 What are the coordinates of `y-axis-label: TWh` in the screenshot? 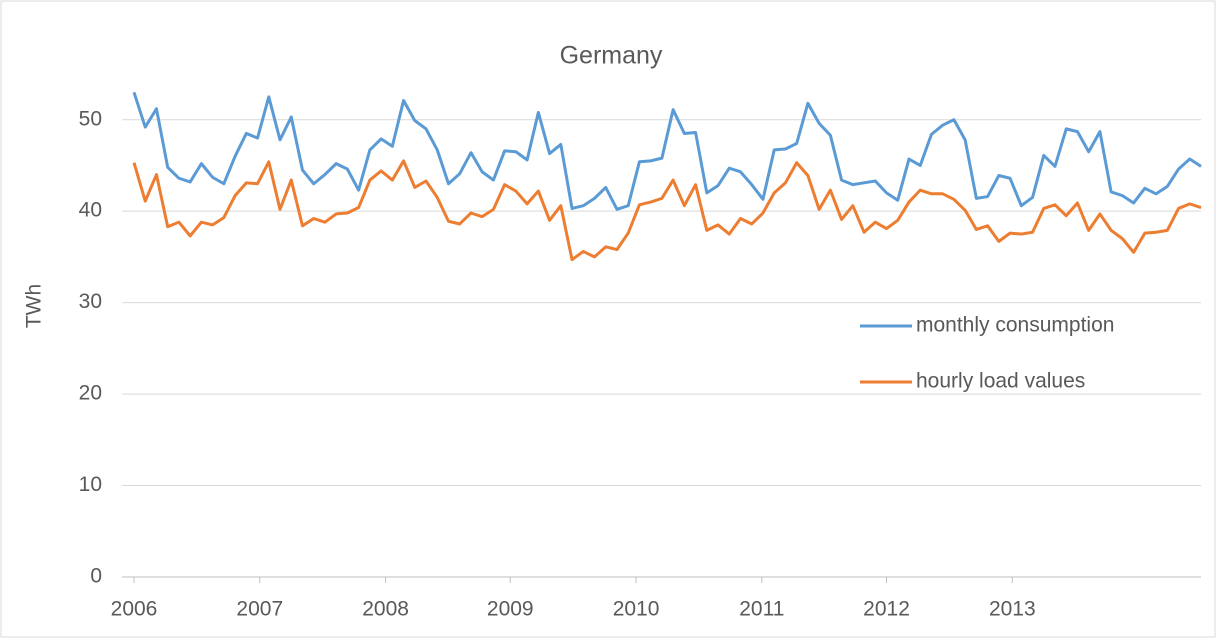 It's located at (34, 306).